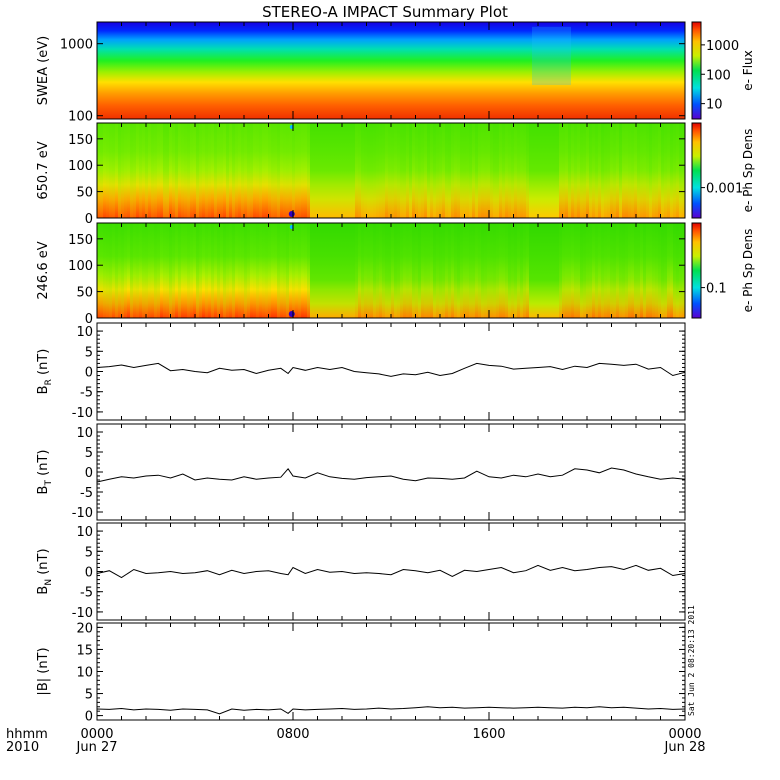 The height and width of the screenshot is (780, 780). I want to click on series-line-bmag, so click(391, 710).